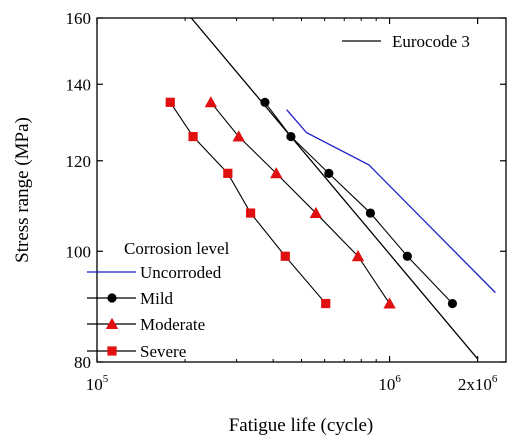  What do you see at coordinates (82, 362) in the screenshot?
I see `y-tick-label: 80` at bounding box center [82, 362].